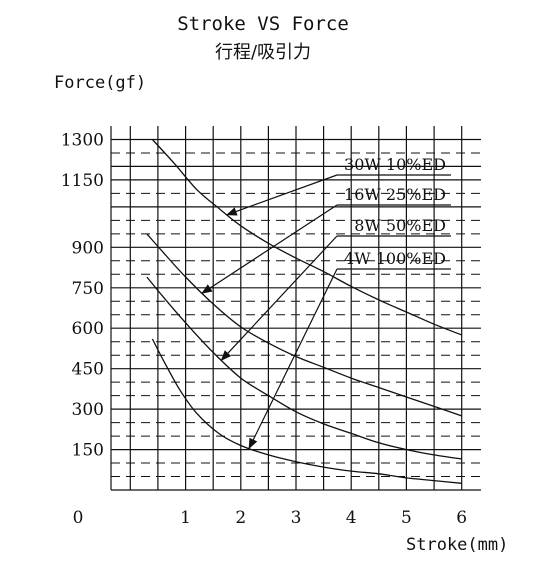  I want to click on x-tick-label: 4, so click(351, 518).